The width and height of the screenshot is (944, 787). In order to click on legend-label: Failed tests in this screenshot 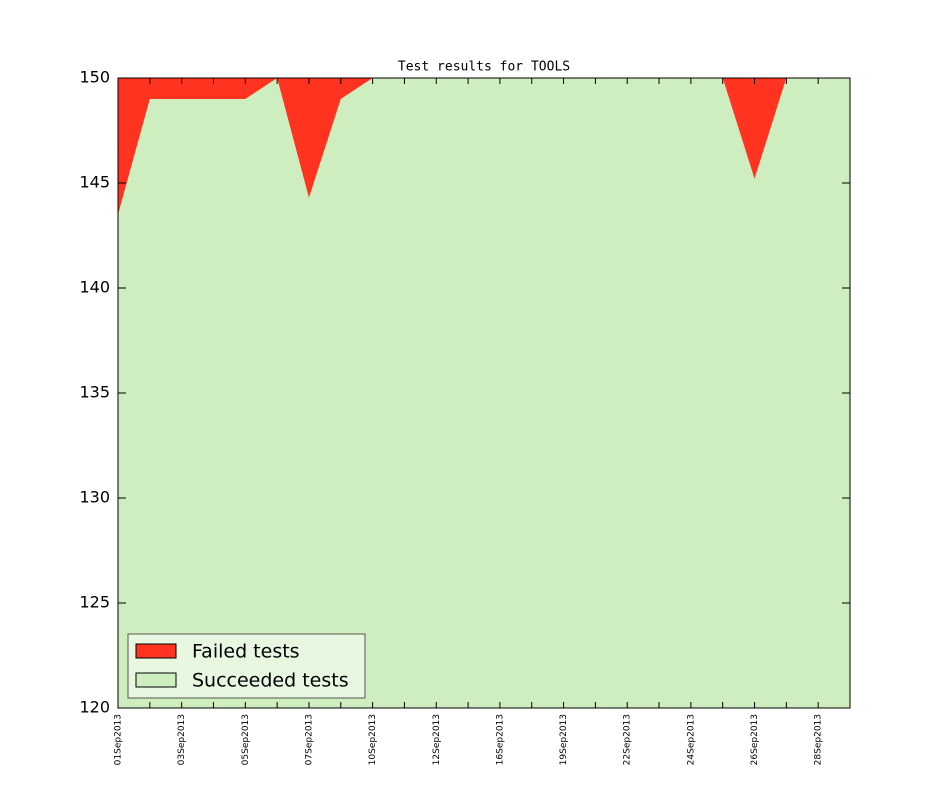, I will do `click(246, 652)`.